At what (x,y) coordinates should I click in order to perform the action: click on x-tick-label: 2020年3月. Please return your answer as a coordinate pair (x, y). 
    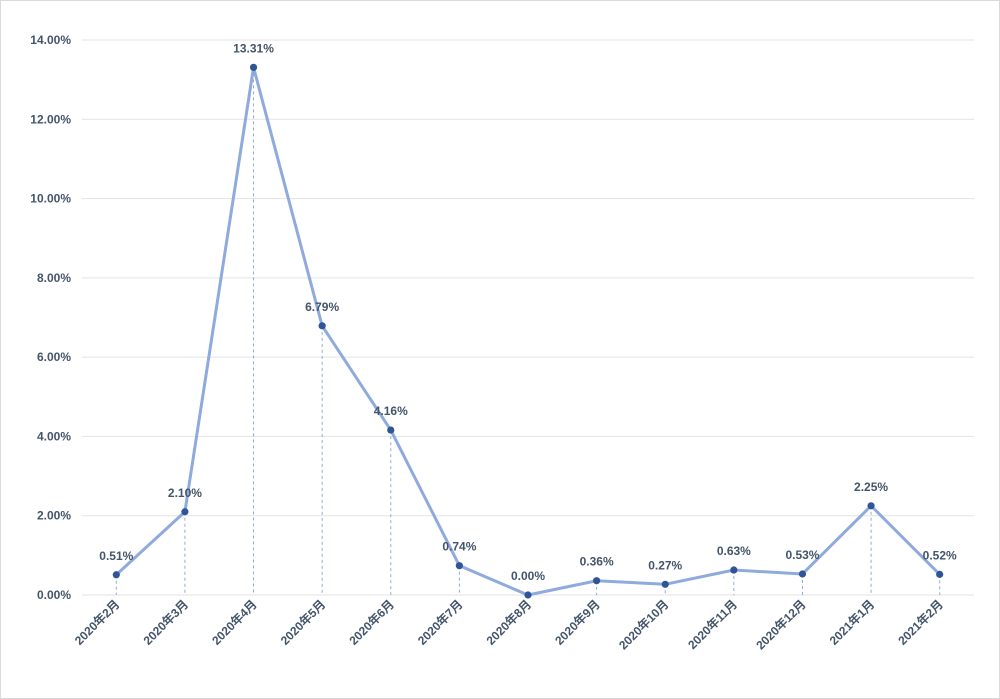
    Looking at the image, I should click on (165, 622).